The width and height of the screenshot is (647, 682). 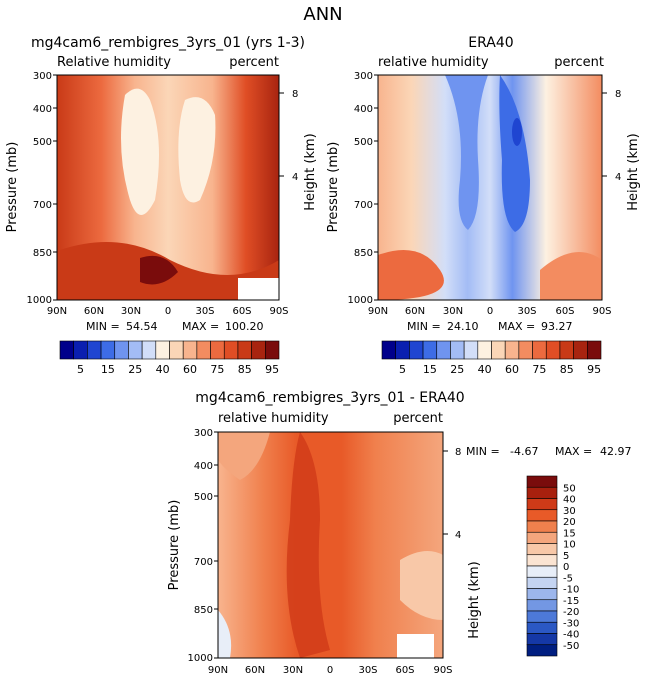 I want to click on panel-obs-min-value: 24.10, so click(x=463, y=326).